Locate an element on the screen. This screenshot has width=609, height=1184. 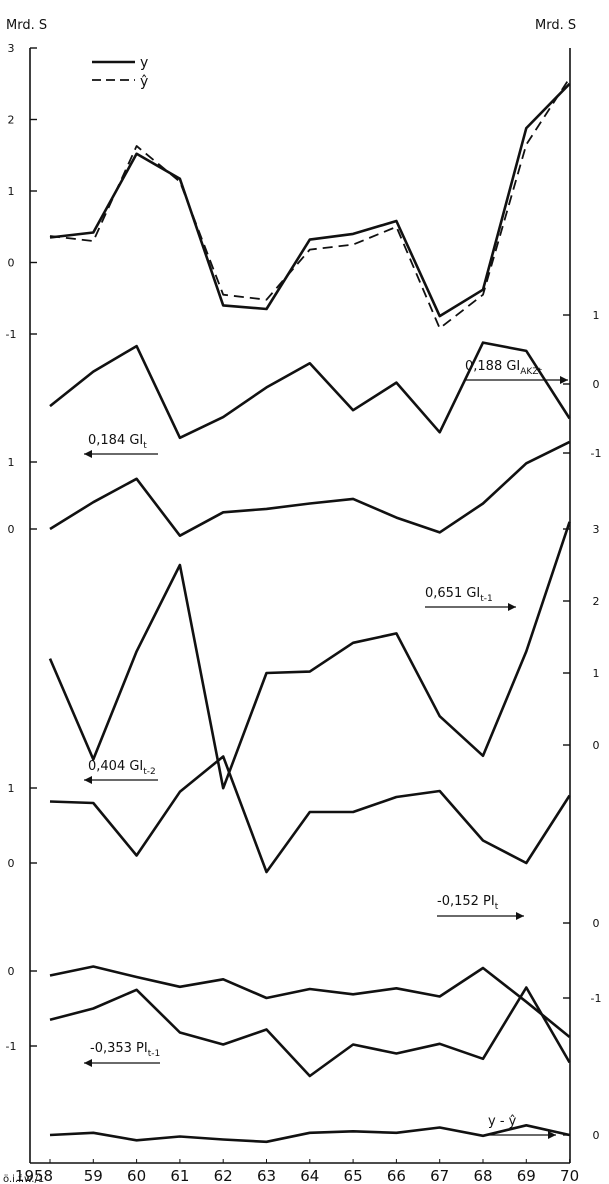
legend-yhat-label: ŷ is located at coordinates (144, 82).